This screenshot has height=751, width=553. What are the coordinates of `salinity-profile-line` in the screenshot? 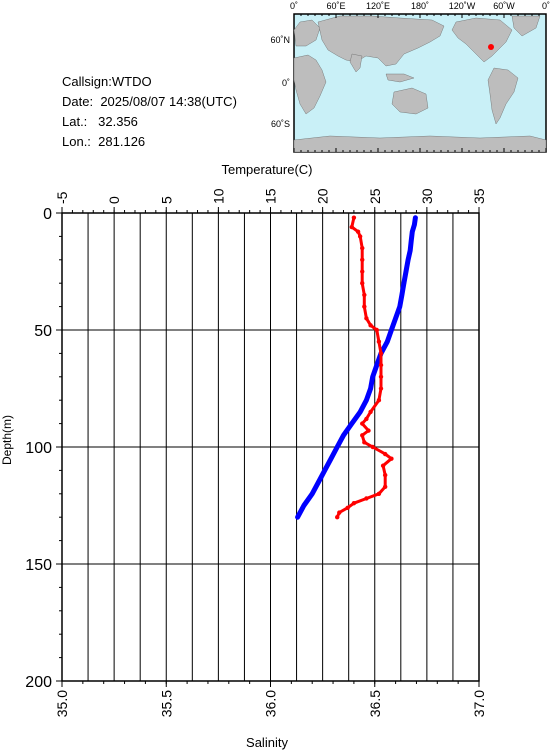 It's located at (364, 367).